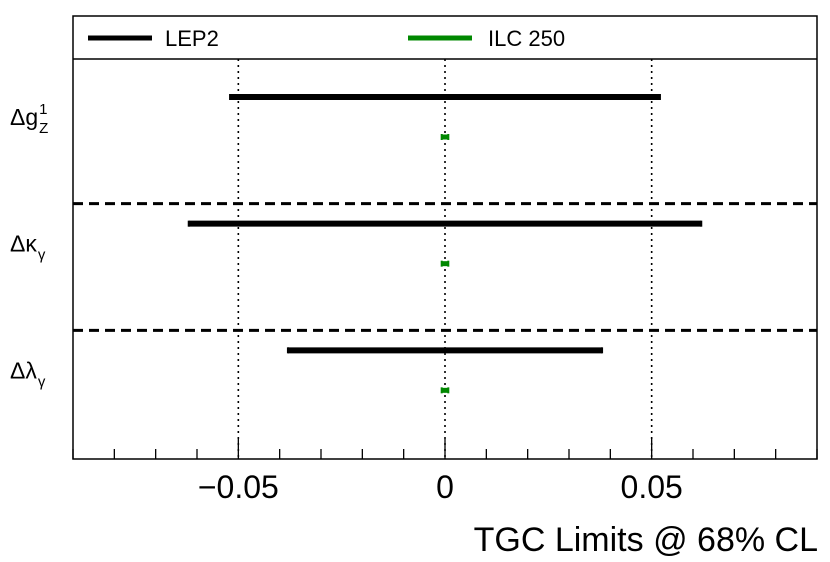 The image size is (830, 562). What do you see at coordinates (43, 109) in the screenshot?
I see `parameter-superscript-0: 1` at bounding box center [43, 109].